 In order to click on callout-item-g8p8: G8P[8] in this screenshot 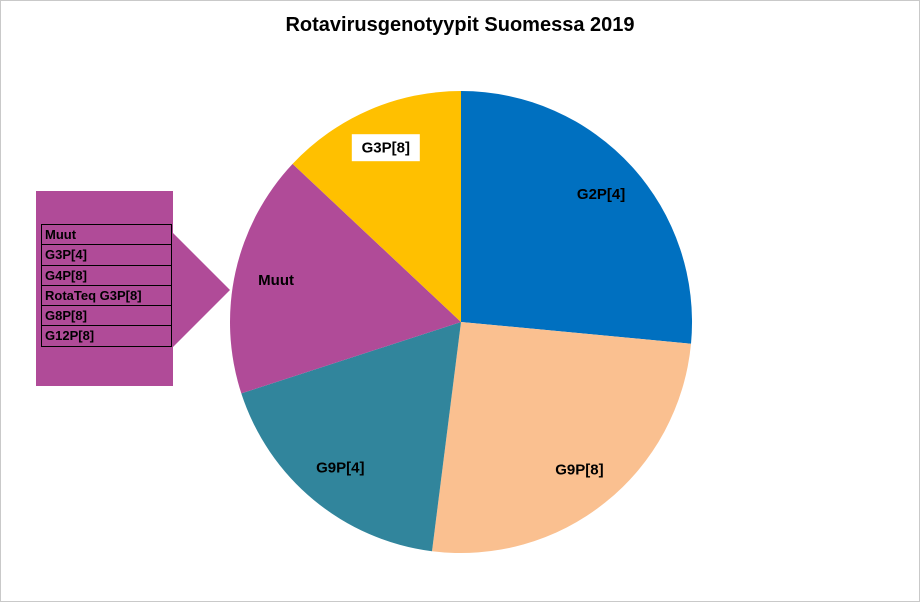, I will do `click(106, 316)`.